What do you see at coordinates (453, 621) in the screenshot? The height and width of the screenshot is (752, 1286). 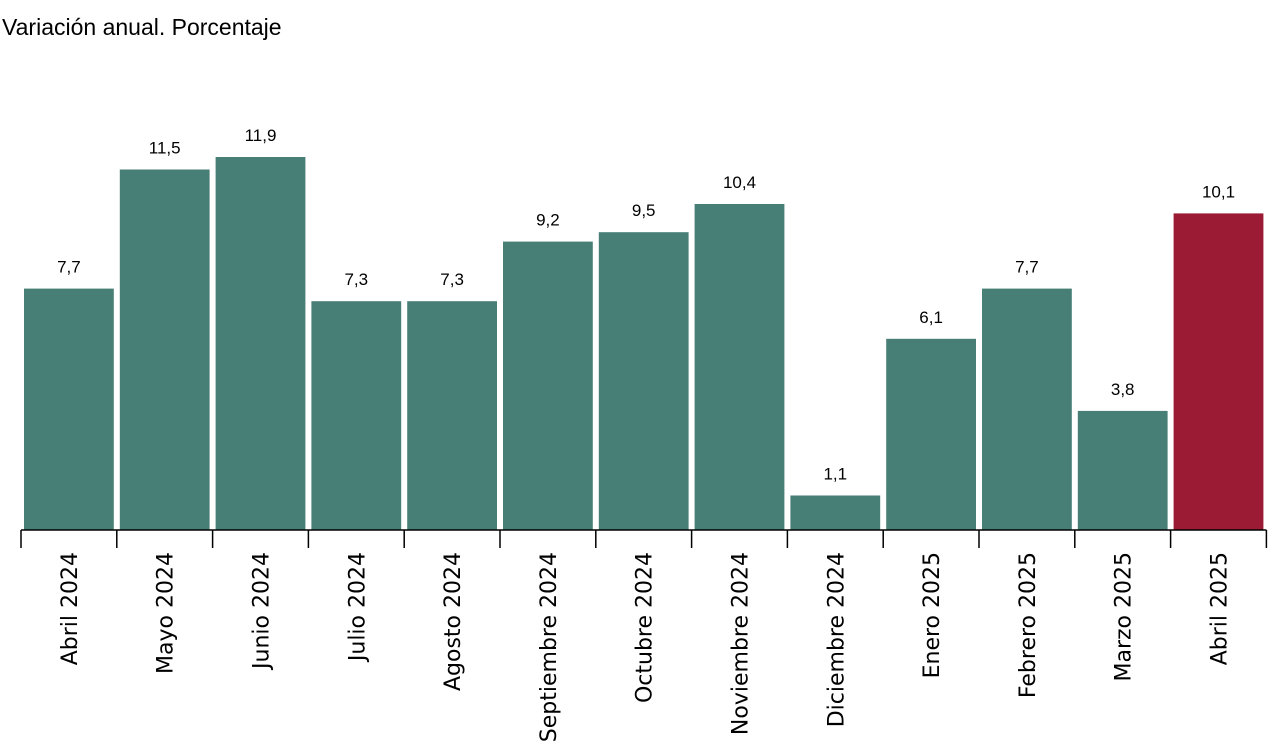 I see `x-tick-label-5: Agosto 2024` at bounding box center [453, 621].